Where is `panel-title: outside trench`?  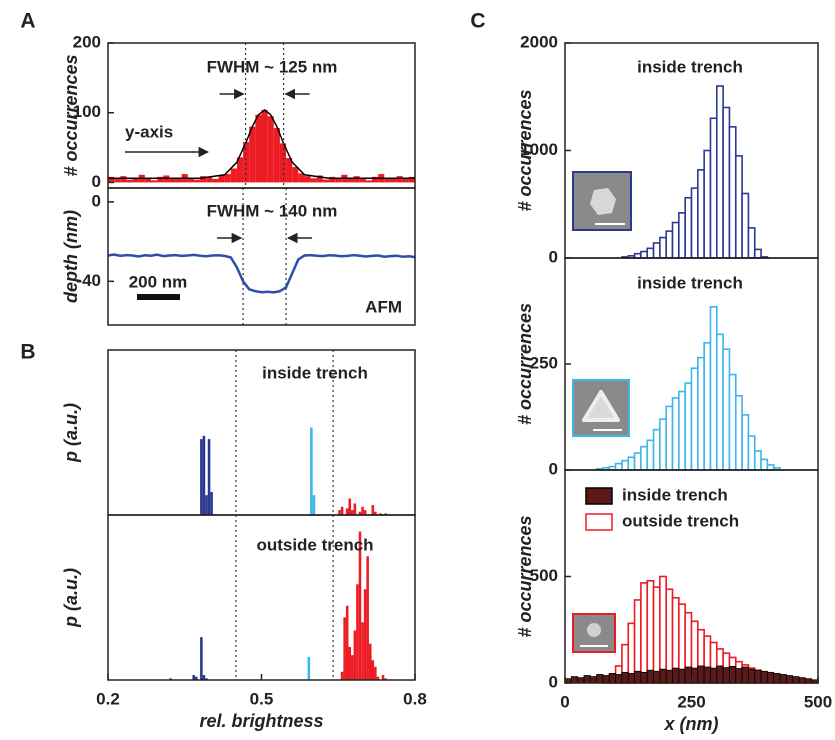 panel-title: outside trench is located at coordinates (314, 544).